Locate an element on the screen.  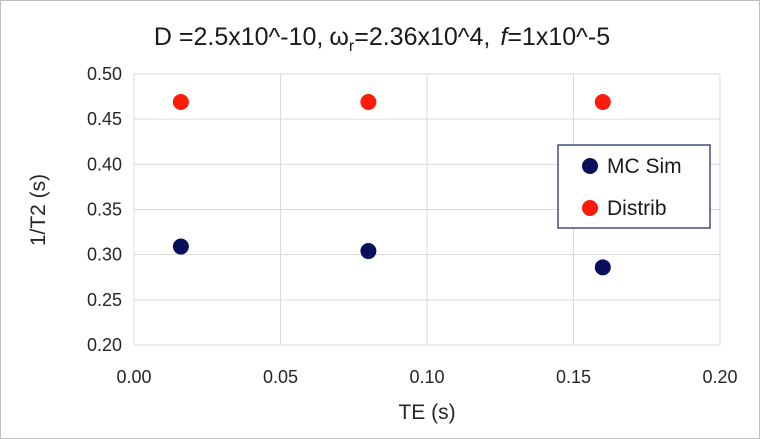
legend-box is located at coordinates (634, 186).